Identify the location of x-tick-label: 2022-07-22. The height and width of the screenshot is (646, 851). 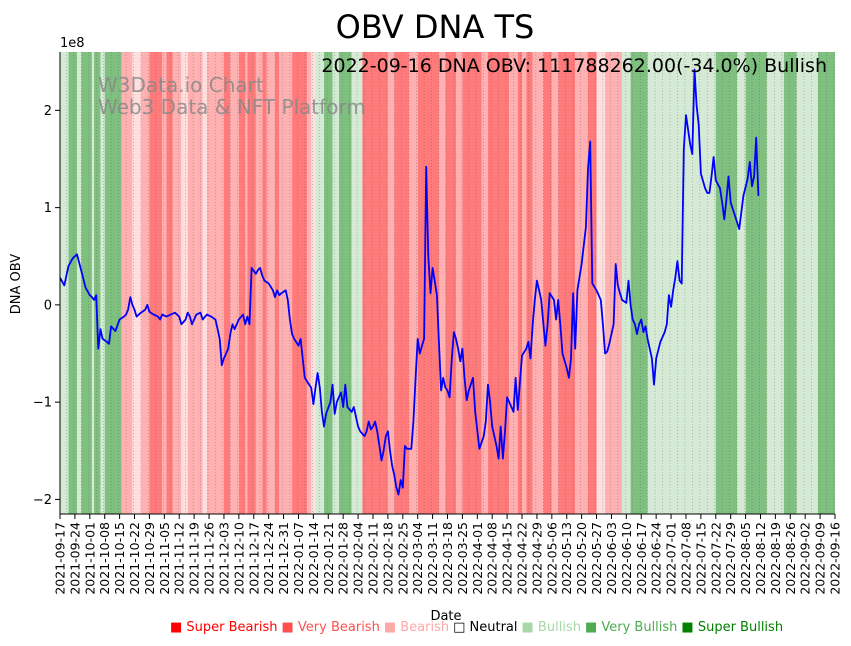
(715, 558).